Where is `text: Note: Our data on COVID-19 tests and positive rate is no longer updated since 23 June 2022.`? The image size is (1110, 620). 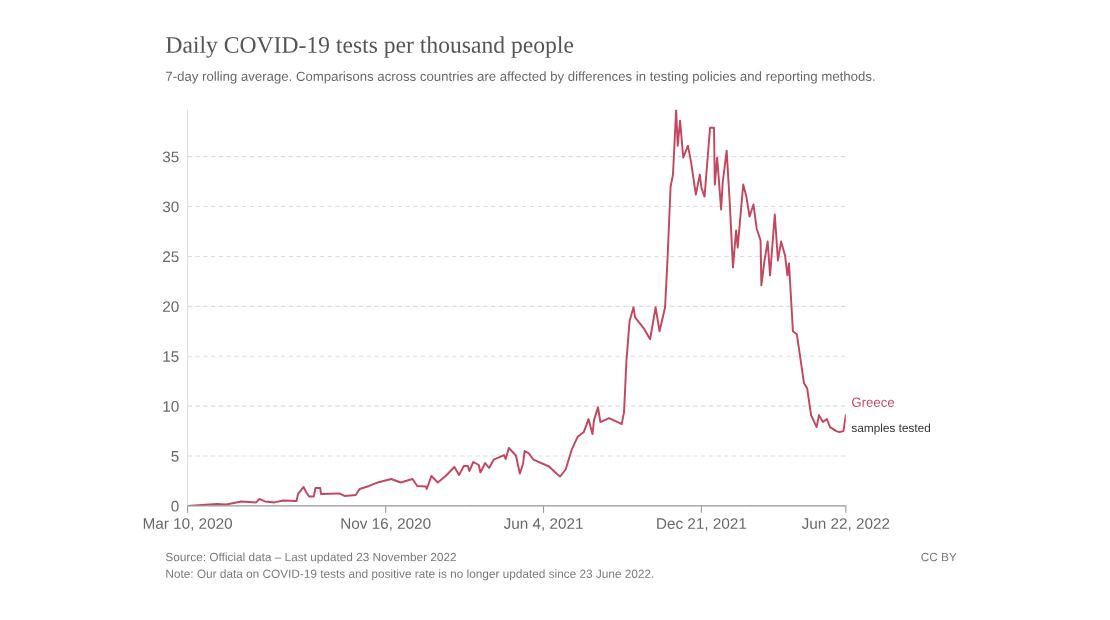
text: Note: Our data on COVID-19 tests and positive rate is no longer updated since 23 June 2022. is located at coordinates (410, 575).